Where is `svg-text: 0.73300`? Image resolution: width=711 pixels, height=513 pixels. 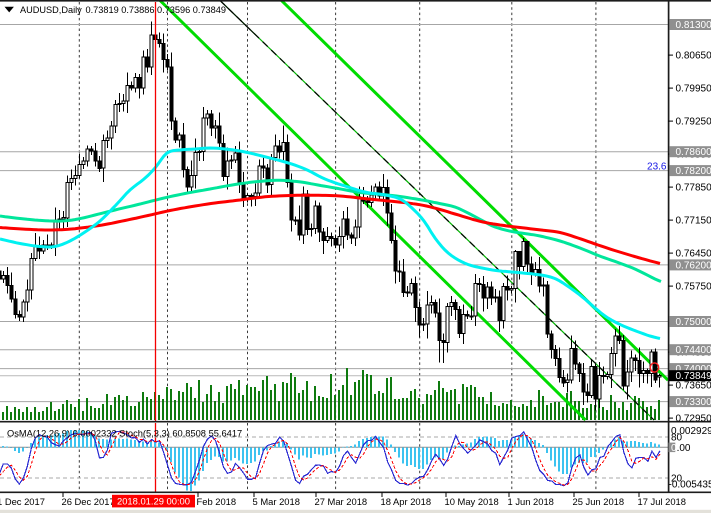 svg-text: 0.73300 is located at coordinates (693, 402).